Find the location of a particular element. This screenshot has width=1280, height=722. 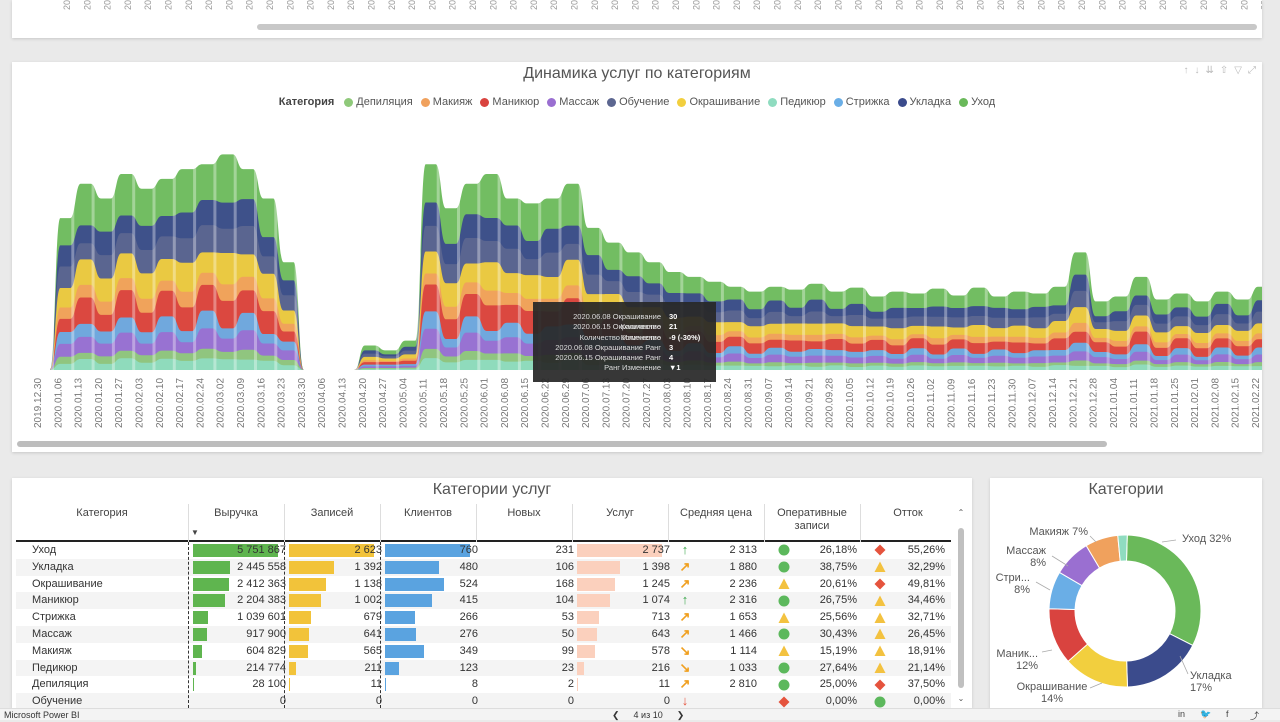

legend-item: Окрашивание is located at coordinates (718, 102).